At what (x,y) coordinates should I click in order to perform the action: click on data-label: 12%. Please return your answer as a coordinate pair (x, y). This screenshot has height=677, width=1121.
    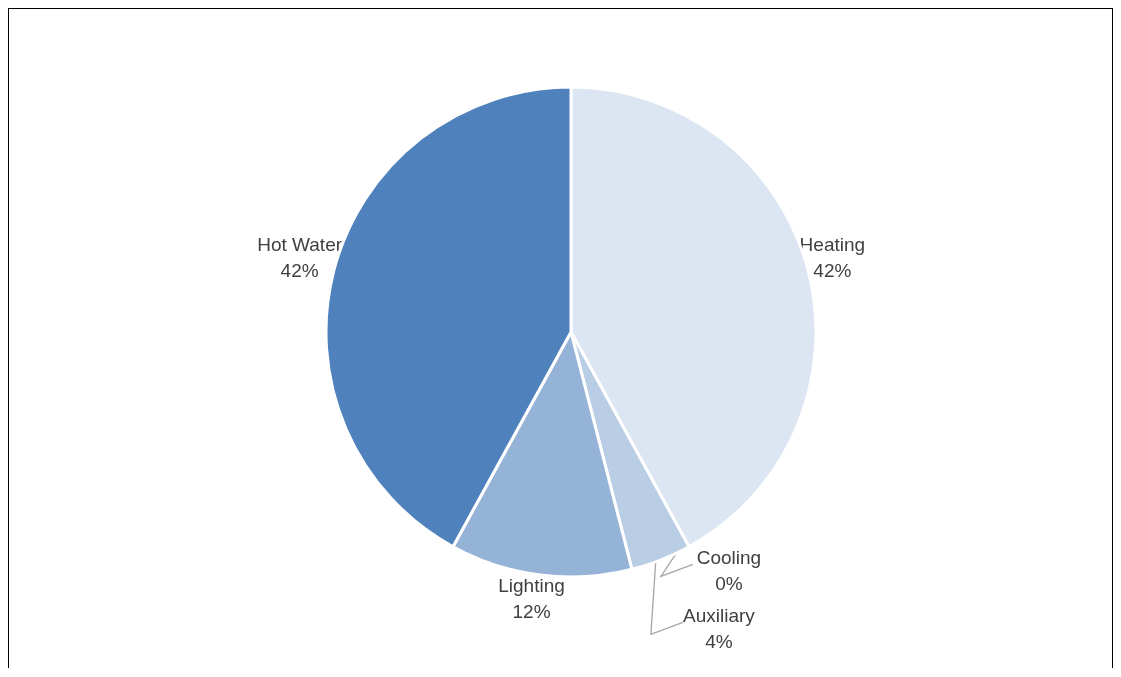
    Looking at the image, I should click on (531, 611).